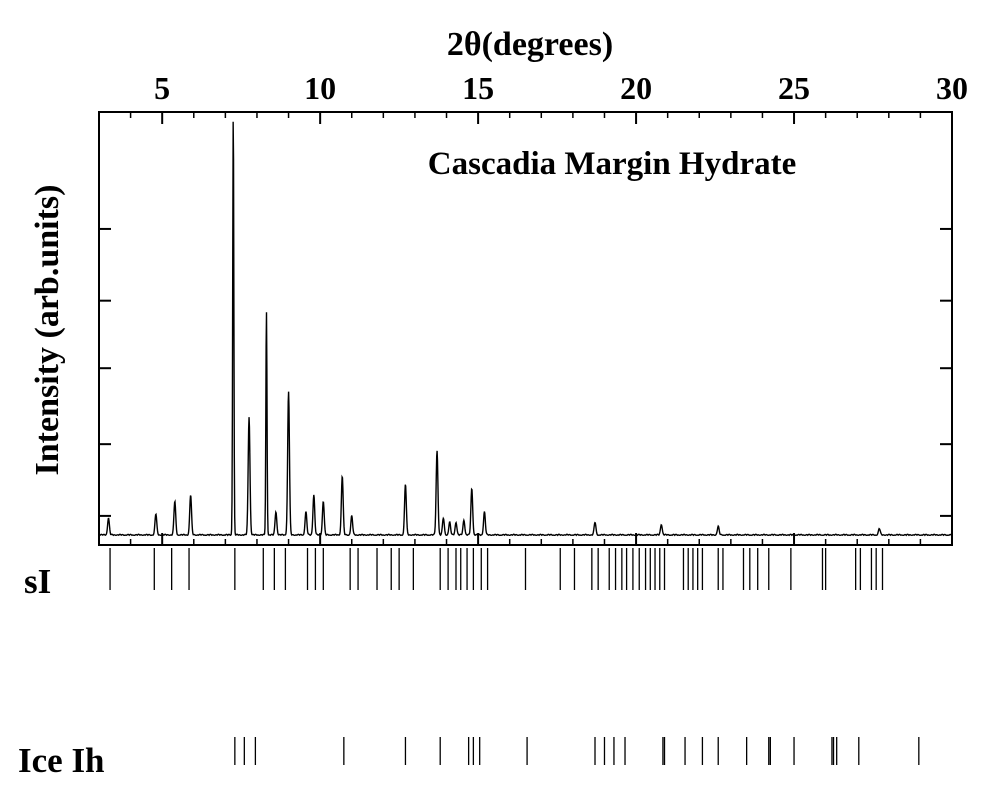 Image resolution: width=1000 pixels, height=803 pixels. Describe the element at coordinates (320, 88) in the screenshot. I see `x-tick-label-10: 10` at that location.